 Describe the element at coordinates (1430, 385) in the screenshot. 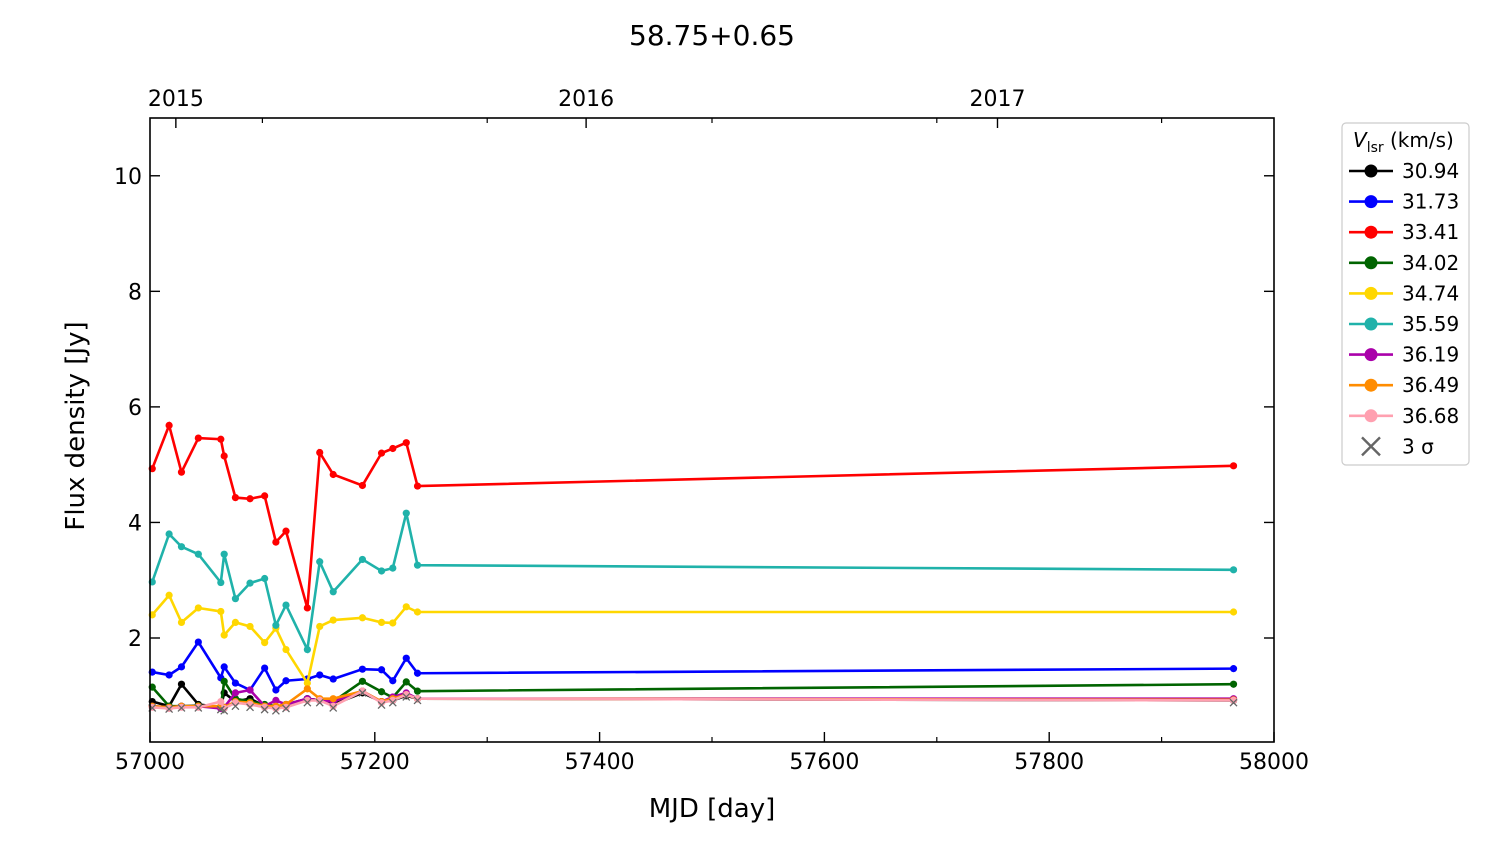

I see `legend-label: 36.49` at that location.